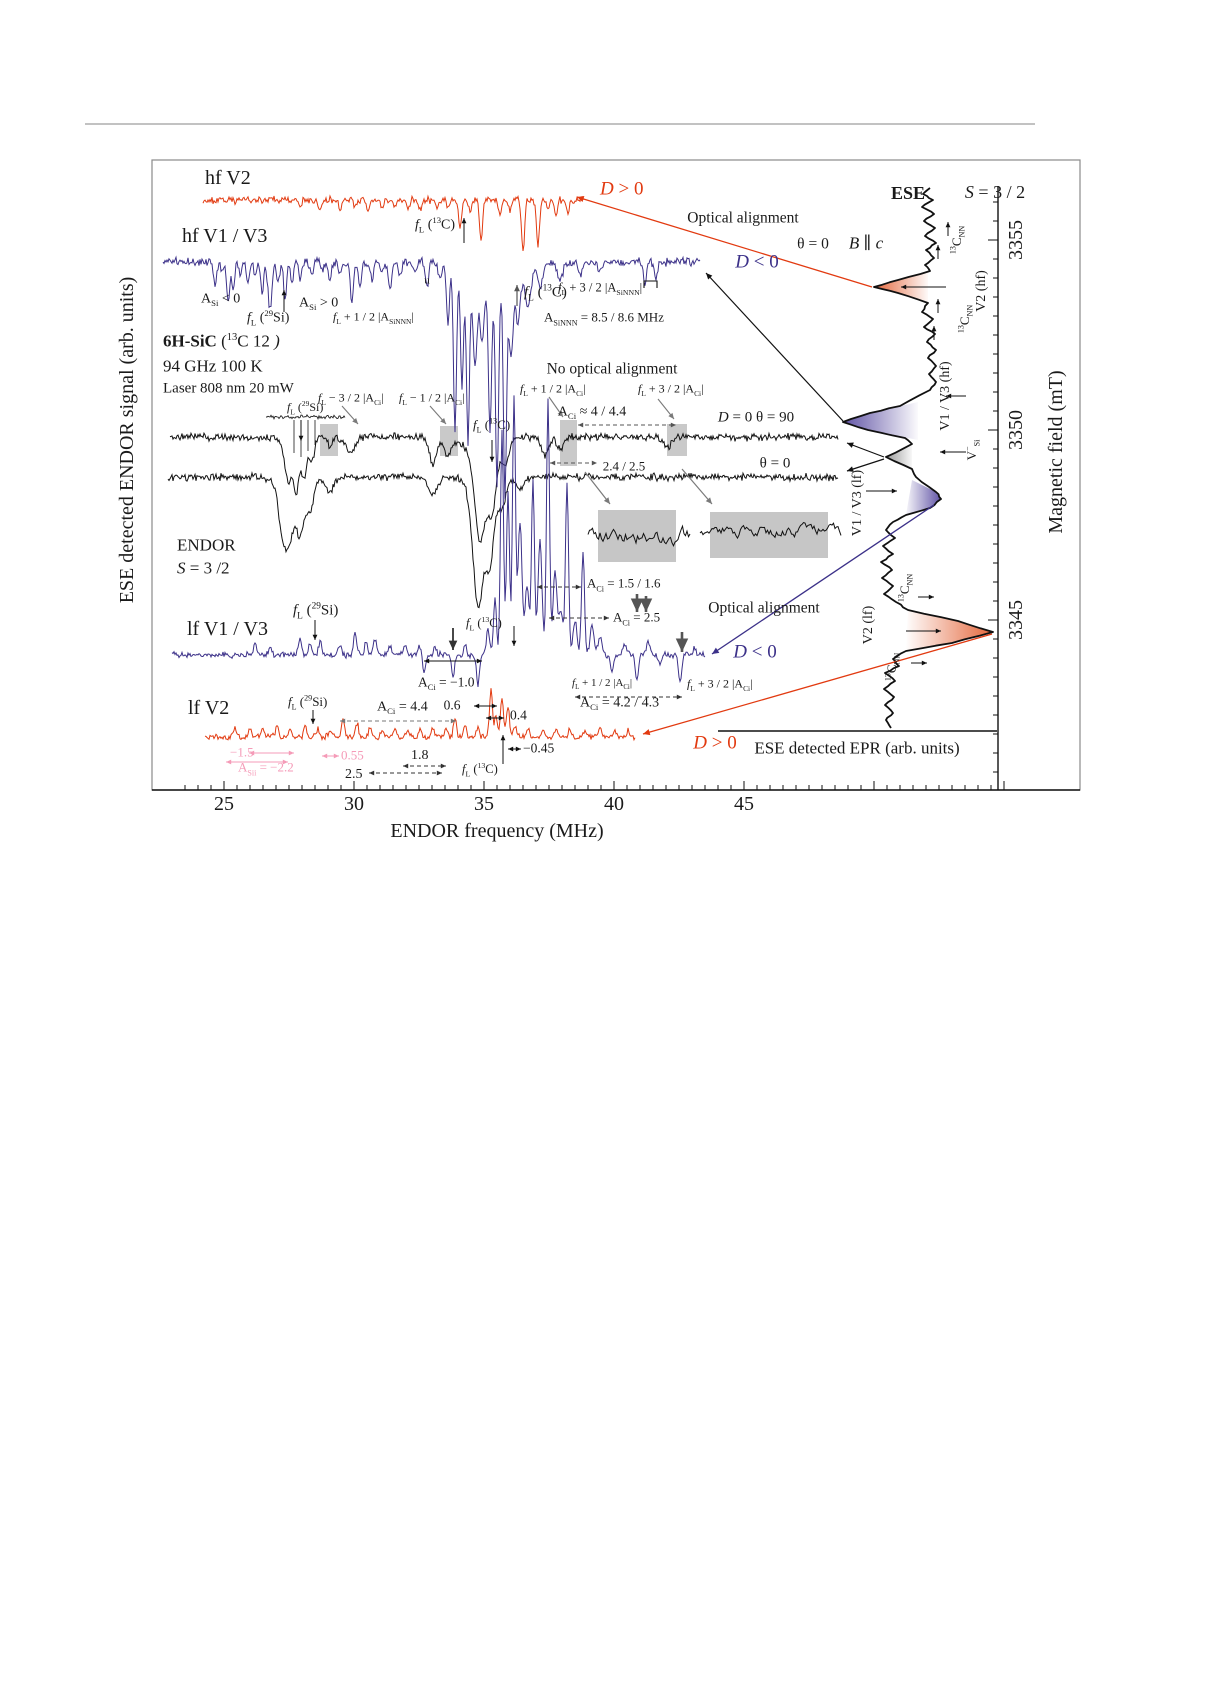 The width and height of the screenshot is (1211, 1683). What do you see at coordinates (774, 347) in the screenshot?
I see `arrow-d-negative-top` at bounding box center [774, 347].